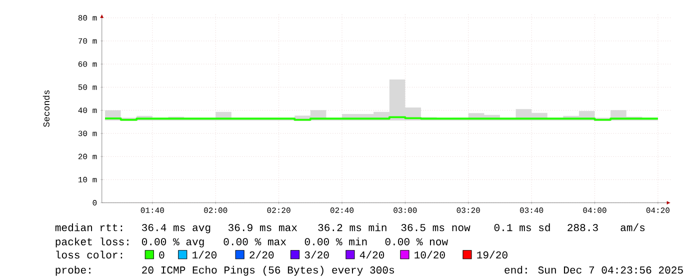  I want to click on legend-label: 1/20, so click(204, 254).